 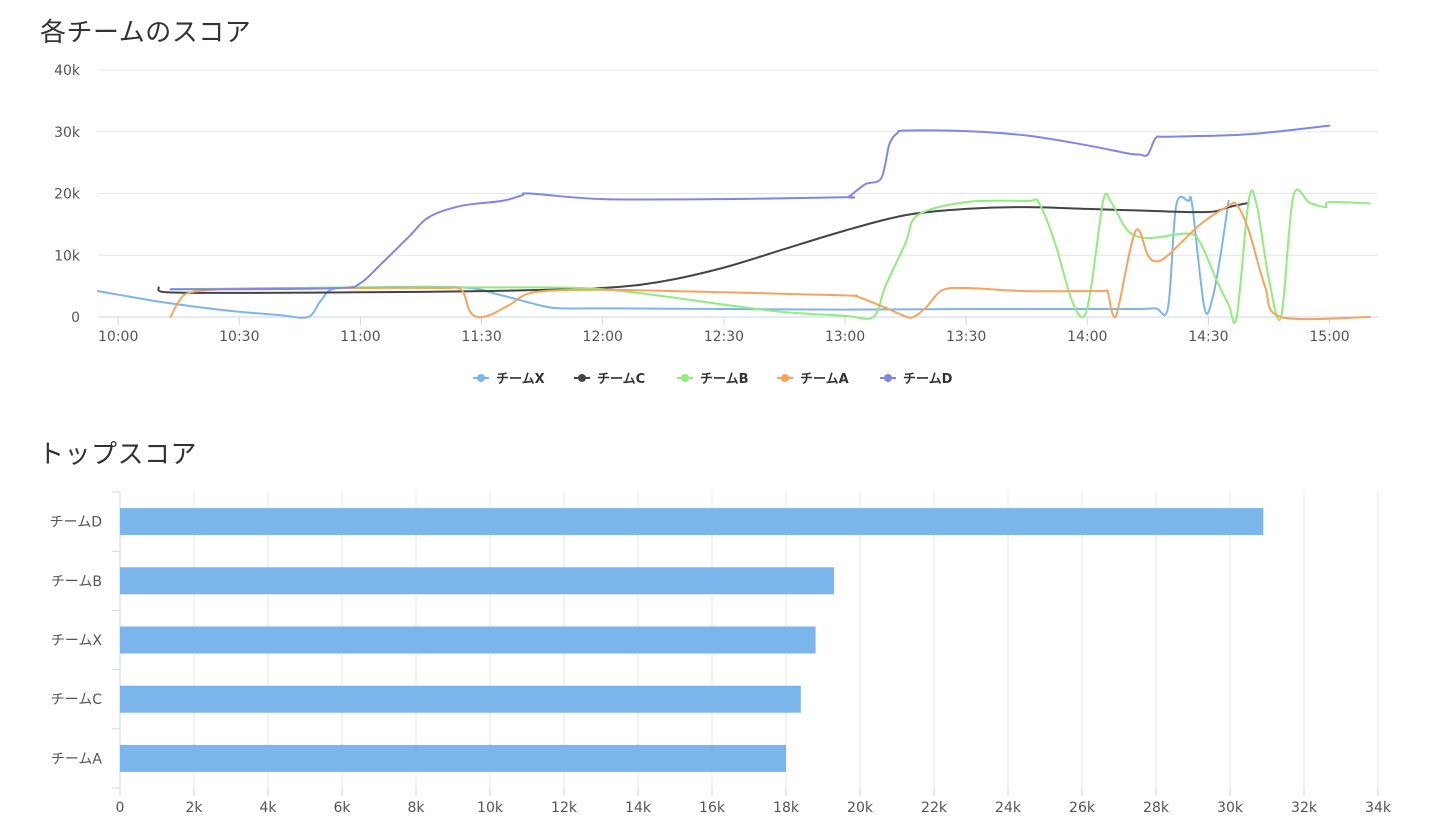 I want to click on legend-label: チームA, so click(x=824, y=379).